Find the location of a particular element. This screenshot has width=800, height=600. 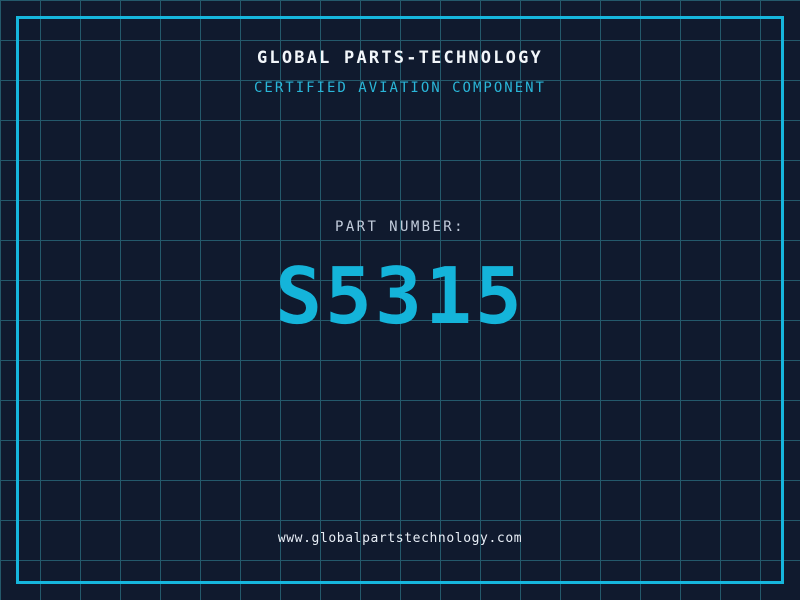

part-number-label: PART NUMBER: is located at coordinates (400, 227).